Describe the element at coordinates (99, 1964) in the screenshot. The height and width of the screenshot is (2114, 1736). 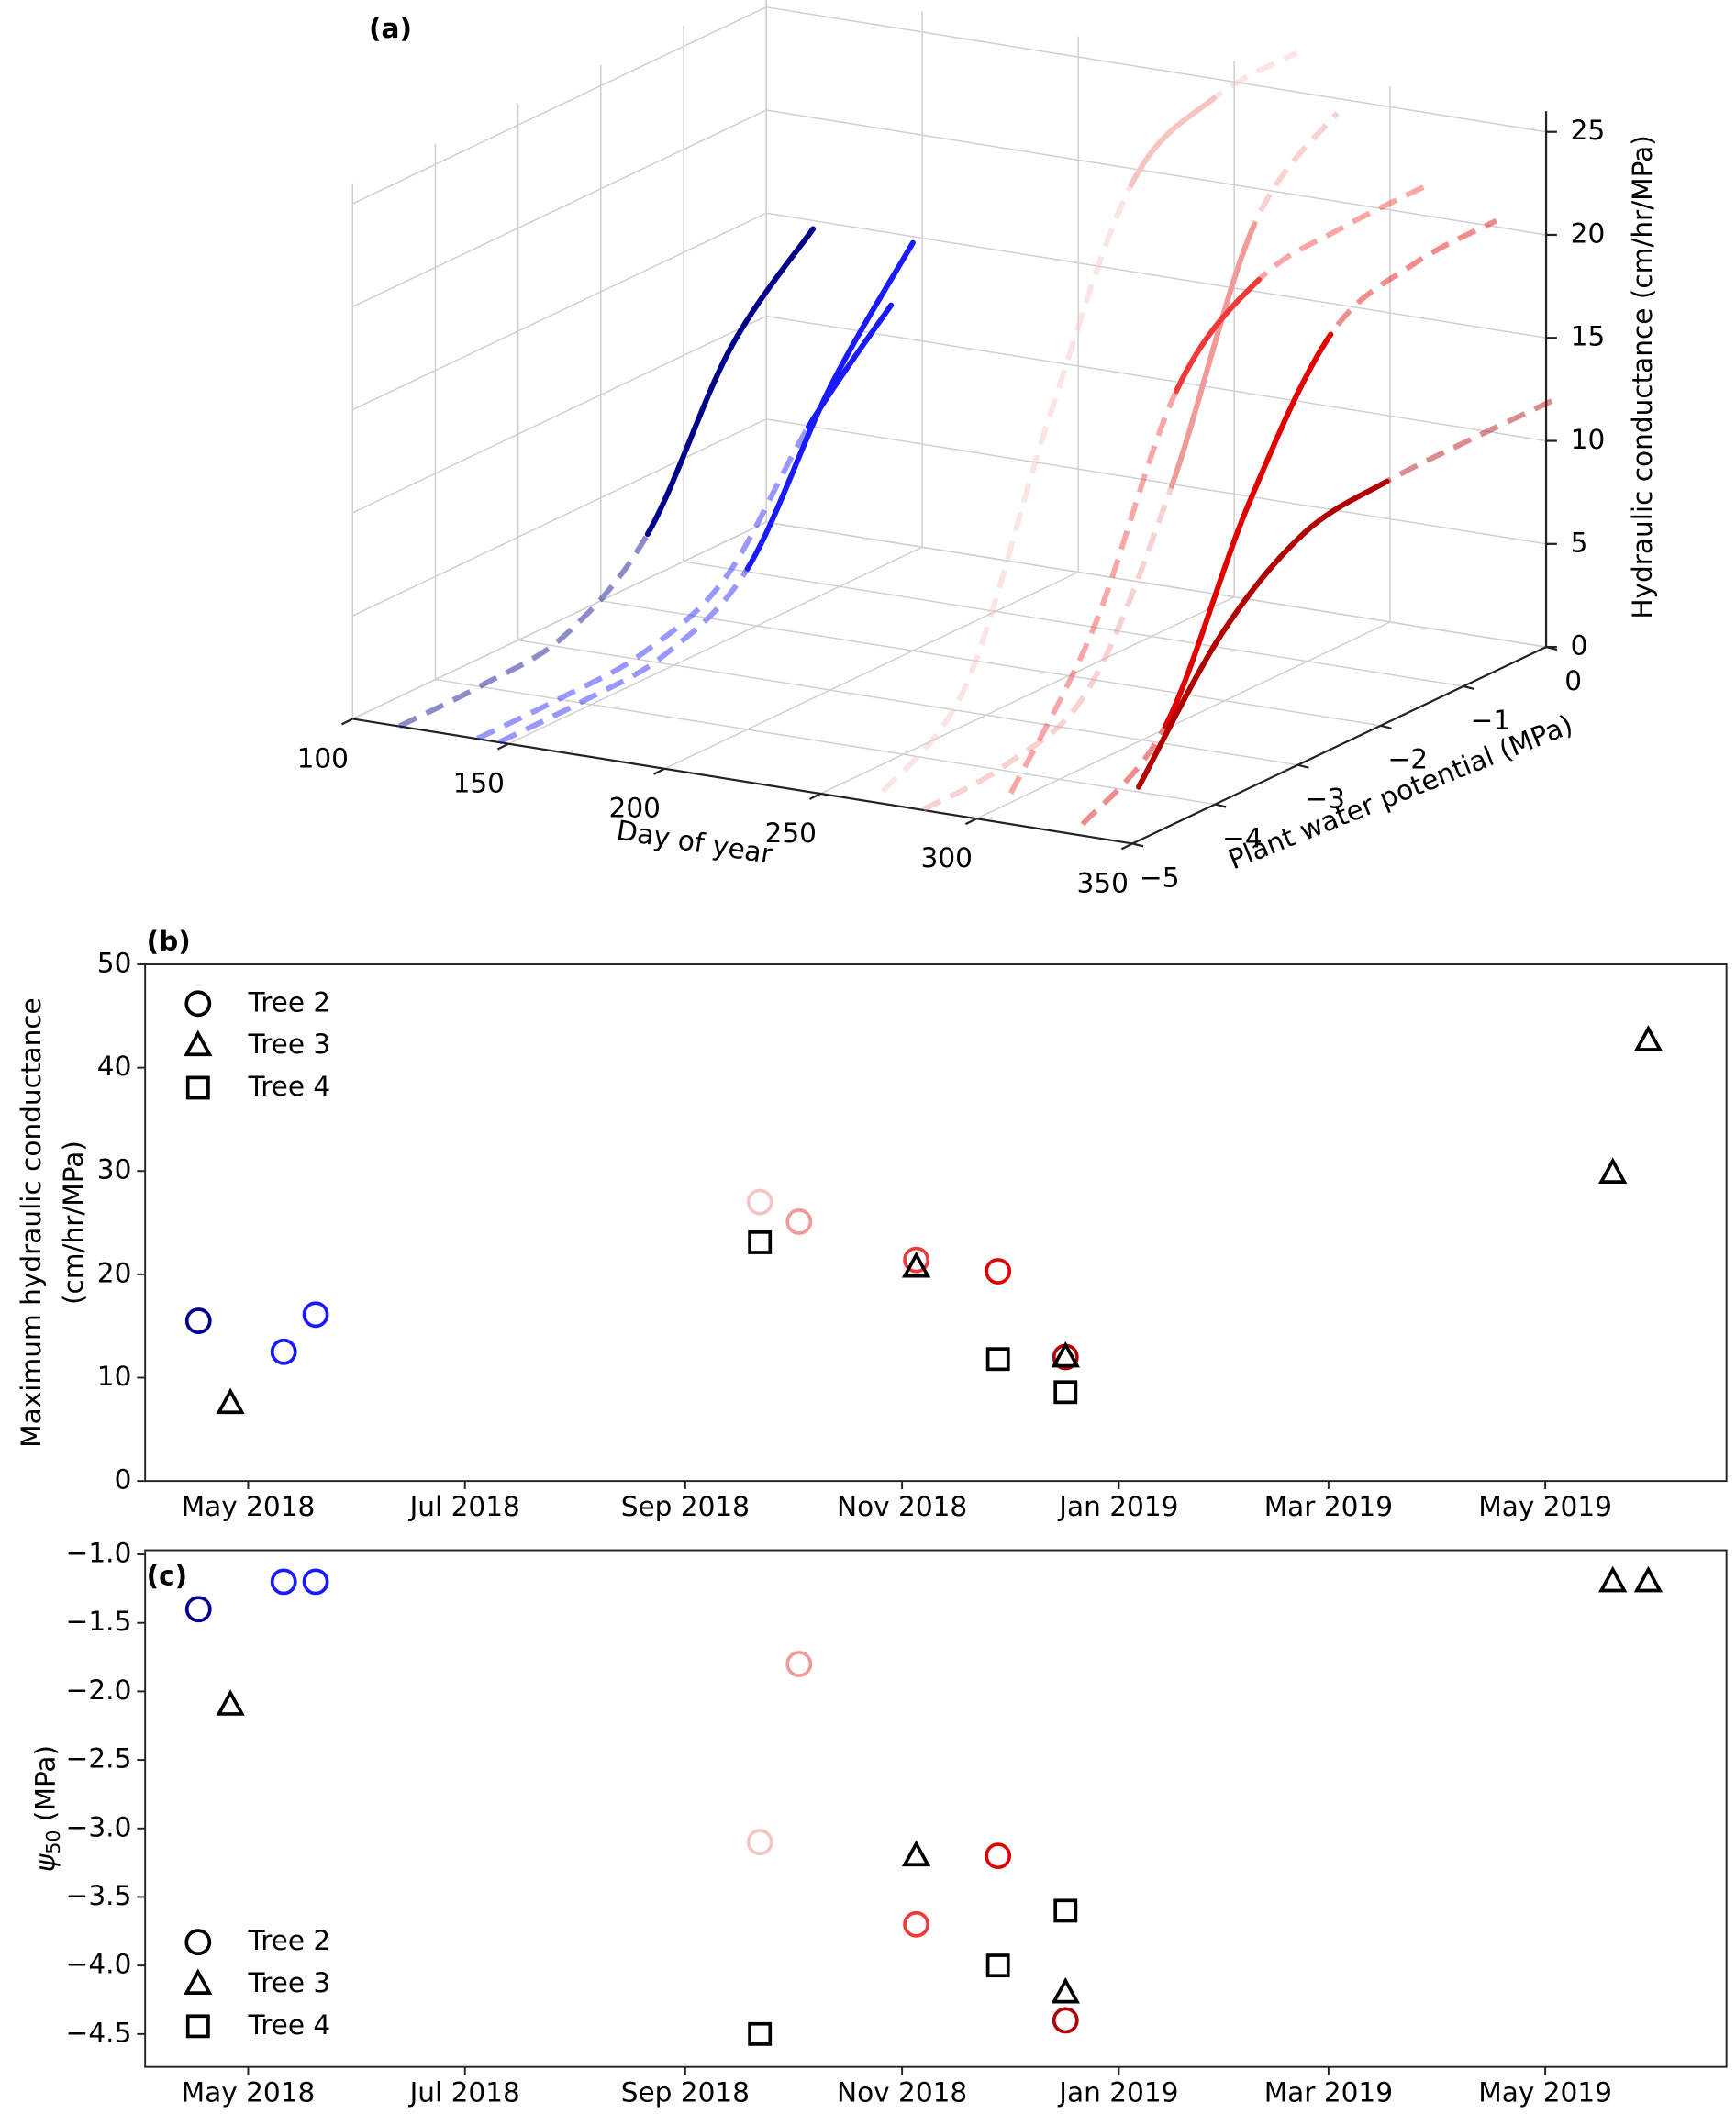
I see `y-tick-label: −4.0` at that location.